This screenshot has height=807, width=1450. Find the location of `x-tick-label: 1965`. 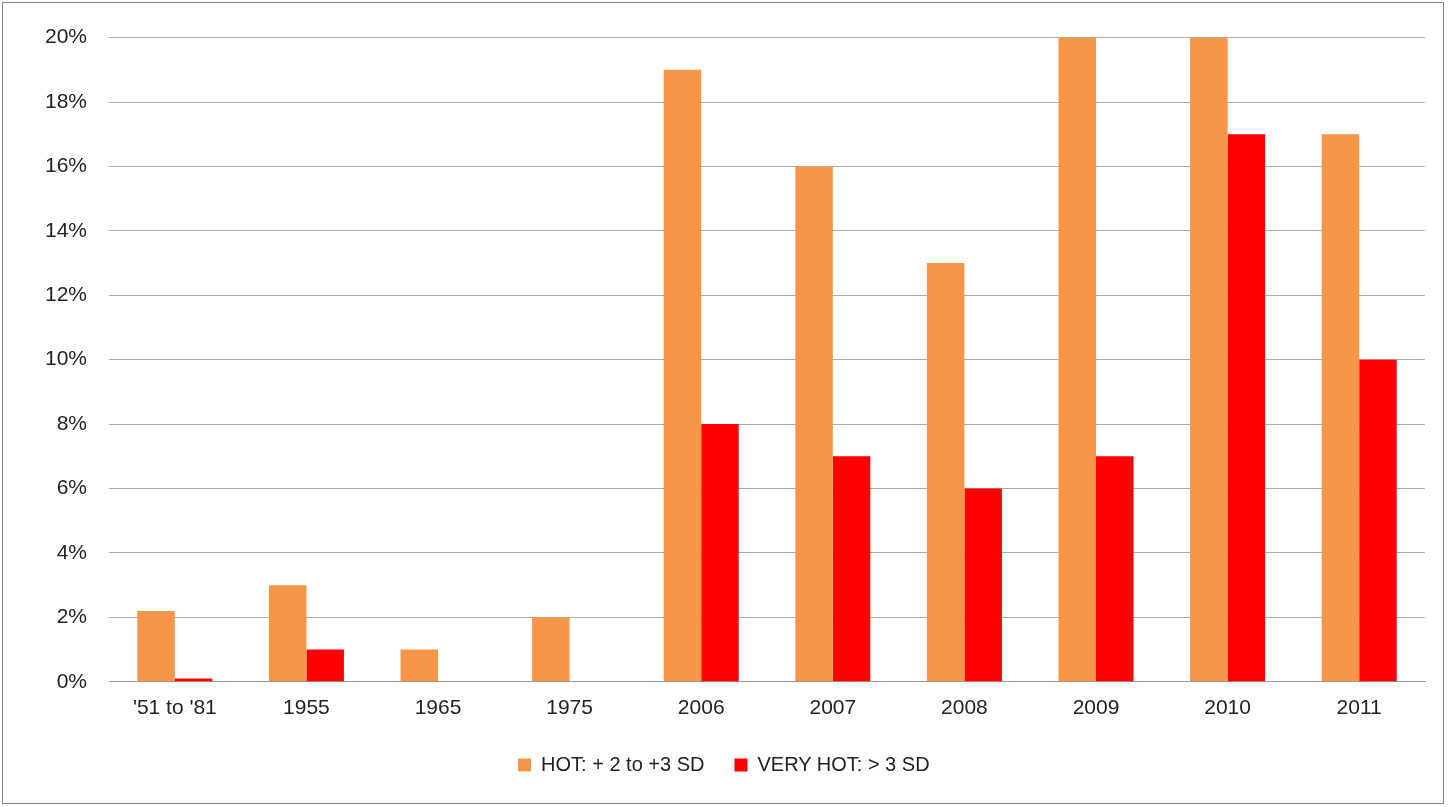

x-tick-label: 1965 is located at coordinates (438, 707).